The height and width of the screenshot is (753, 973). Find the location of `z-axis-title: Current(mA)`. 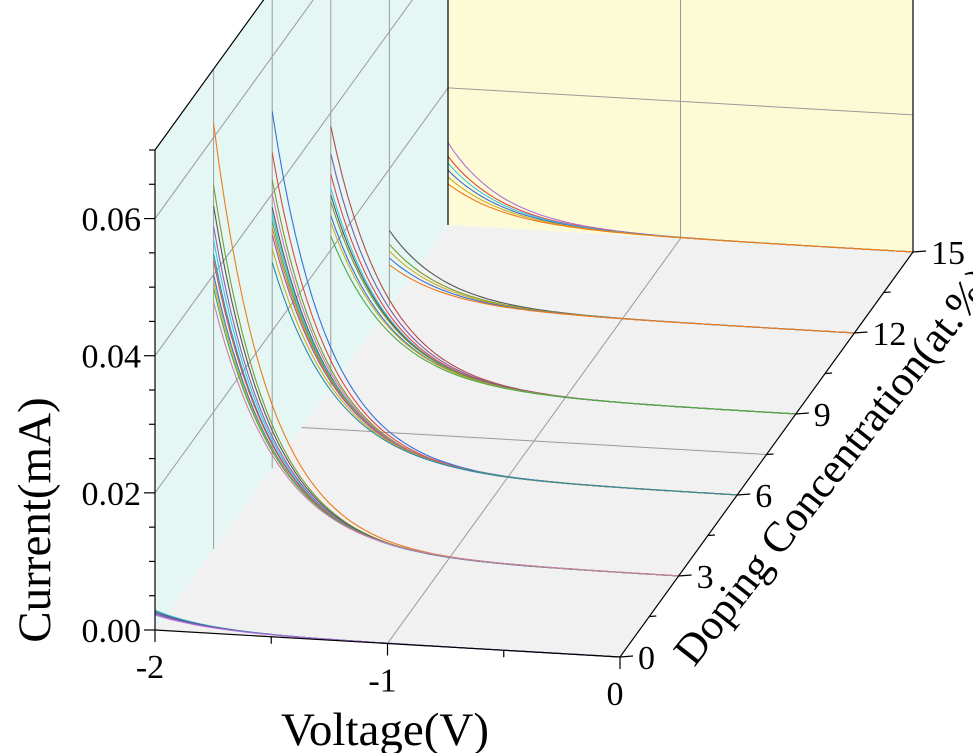

z-axis-title: Current(mA) is located at coordinates (35, 519).